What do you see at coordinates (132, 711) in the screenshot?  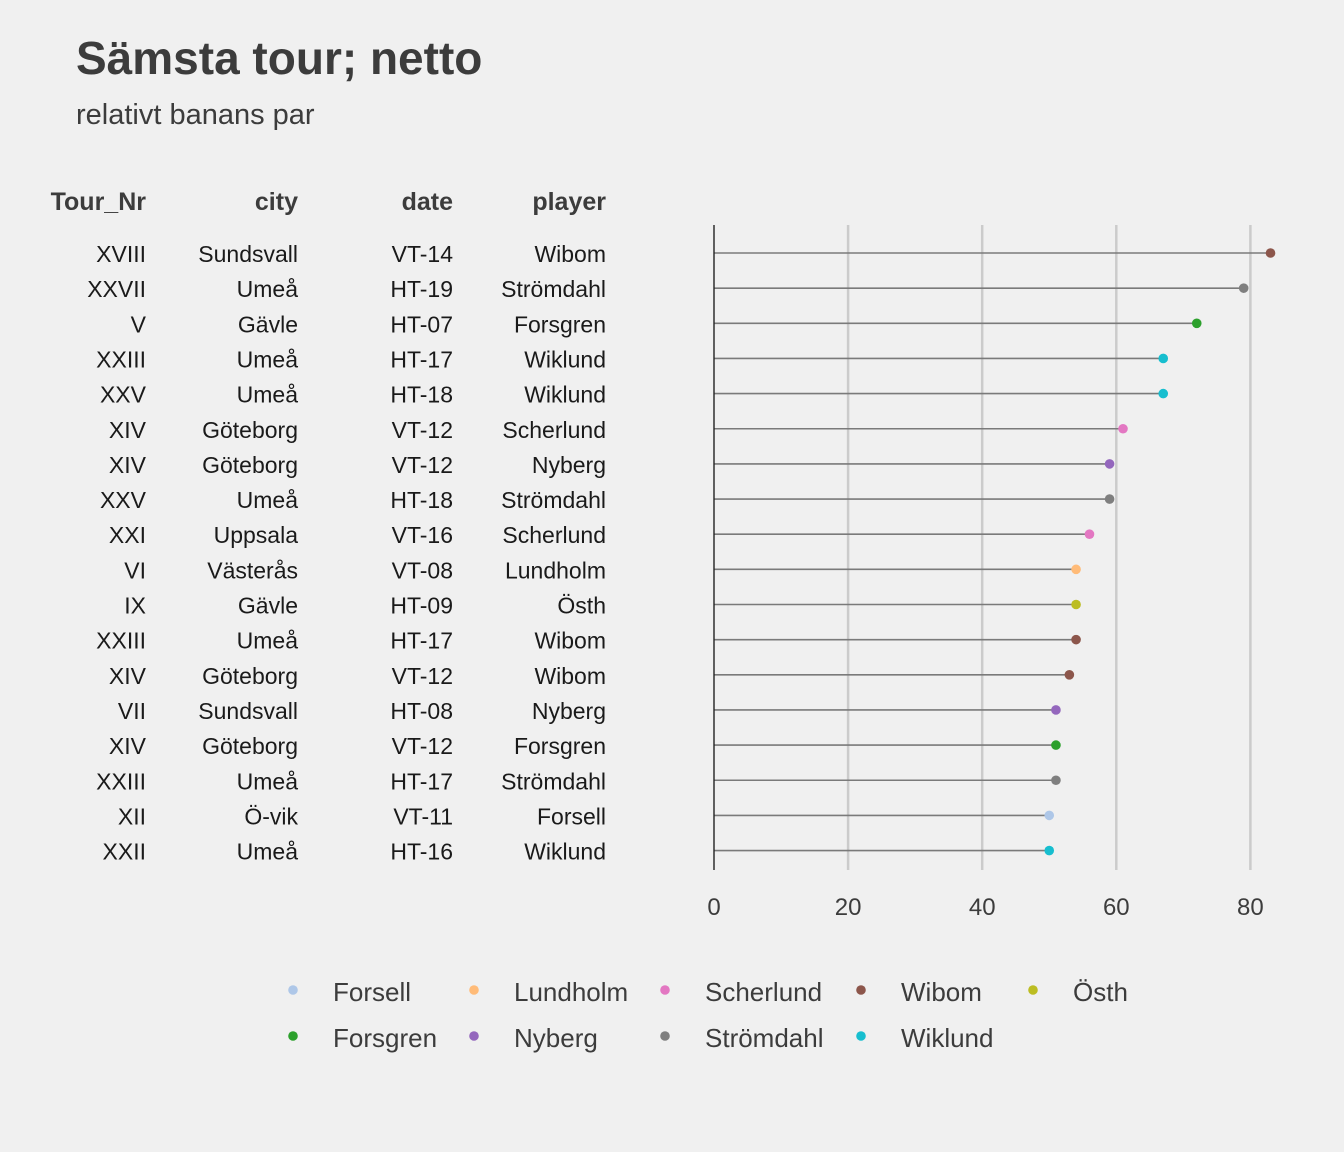 I see `table-cell-tour: VII` at bounding box center [132, 711].